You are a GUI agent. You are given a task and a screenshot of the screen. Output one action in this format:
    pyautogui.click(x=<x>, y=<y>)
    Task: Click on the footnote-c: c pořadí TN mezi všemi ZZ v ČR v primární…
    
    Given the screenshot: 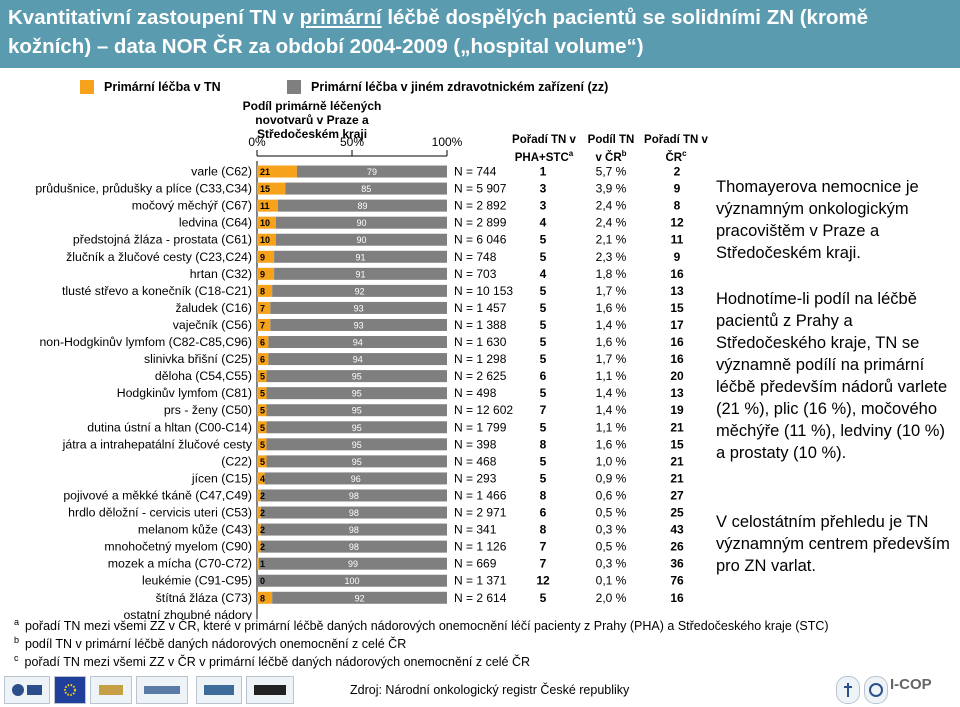 What is the action you would take?
    pyautogui.click(x=272, y=660)
    